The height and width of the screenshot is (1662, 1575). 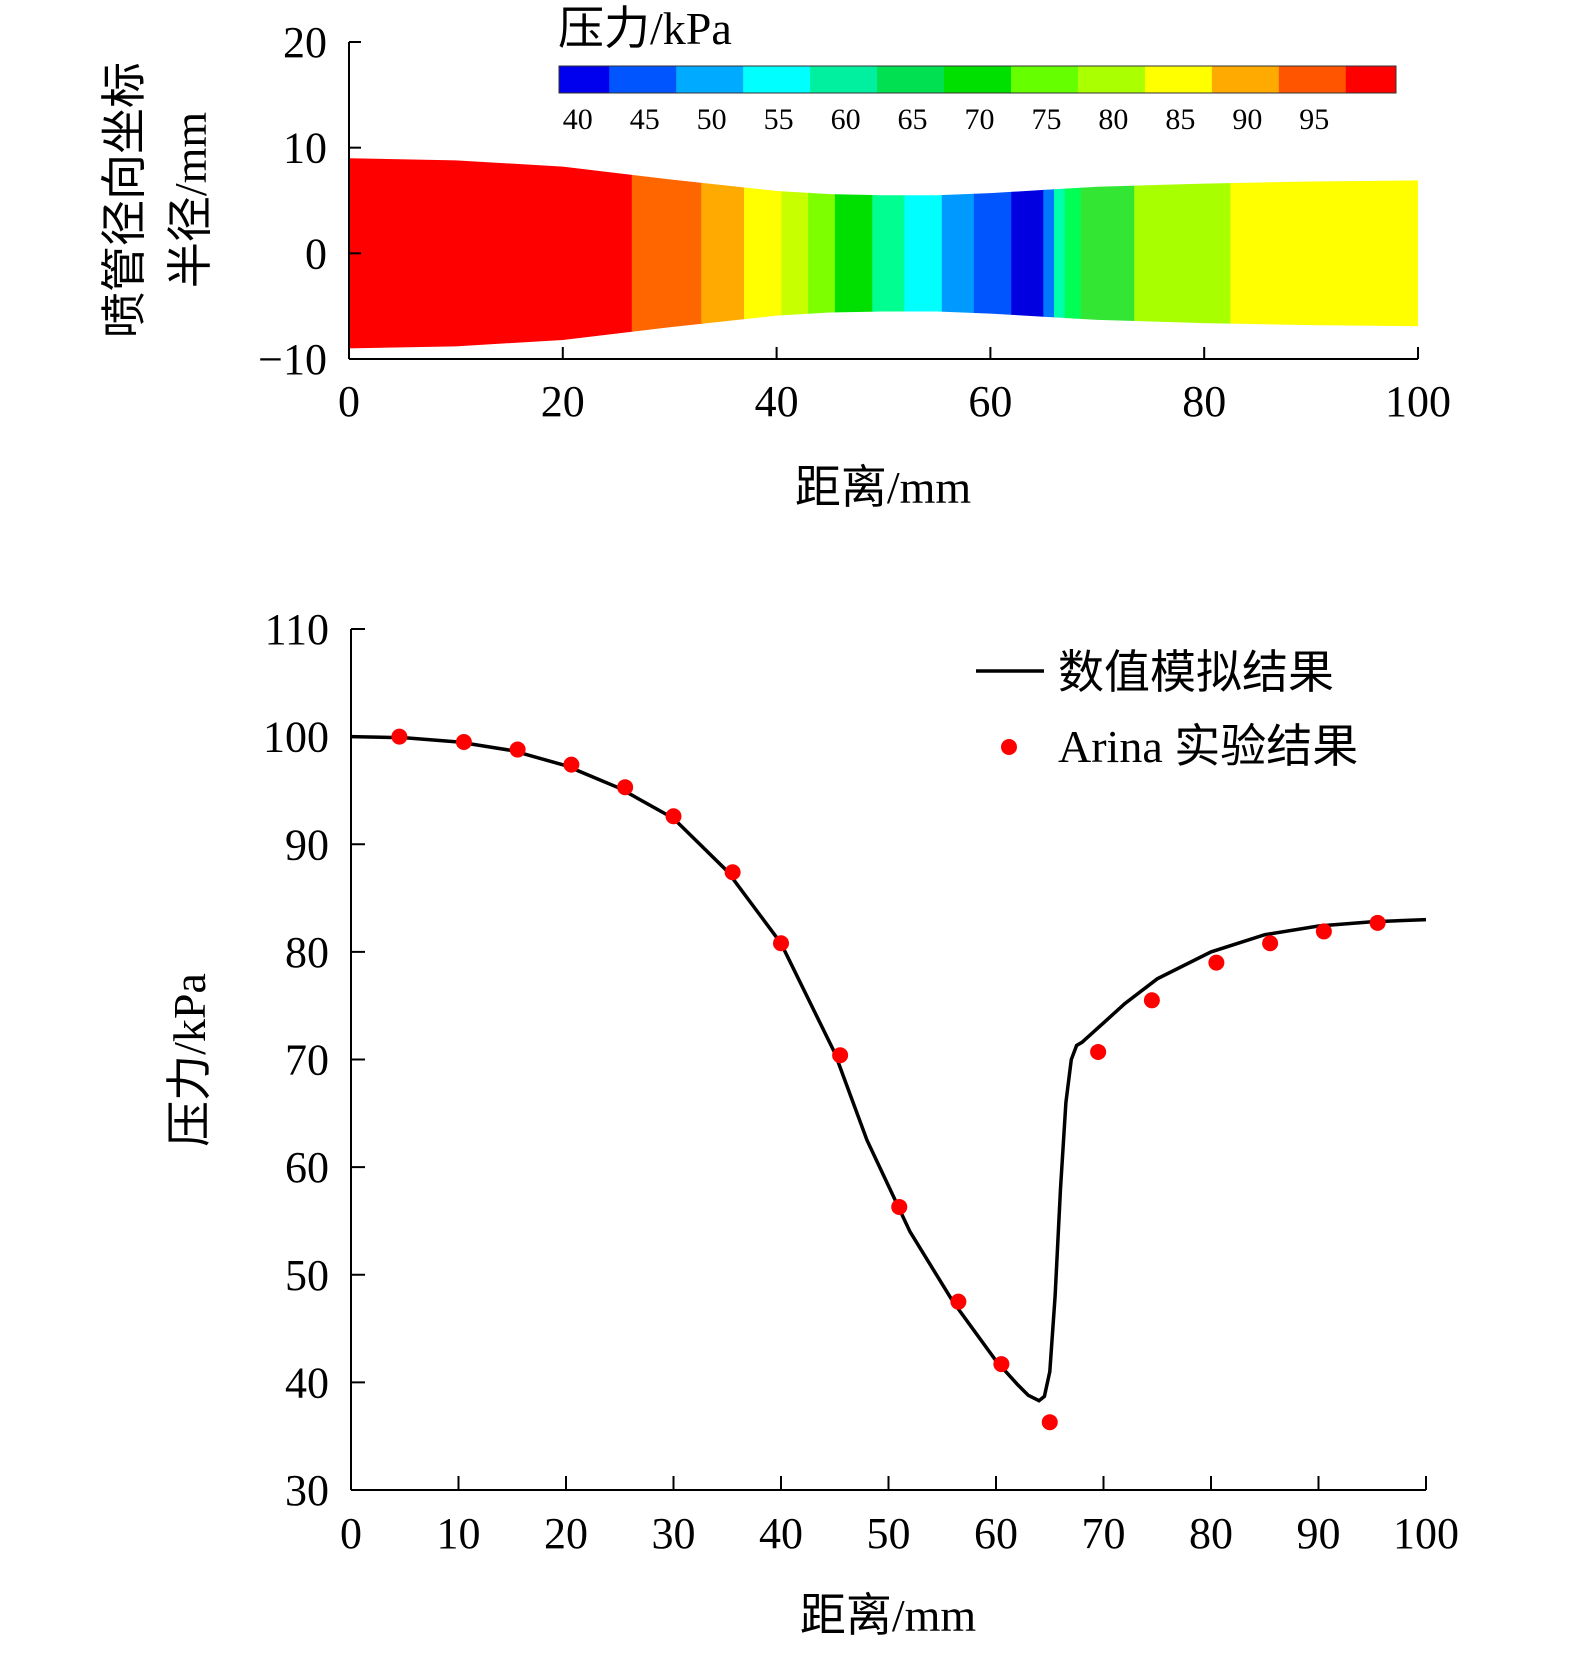 I want to click on pressure-y-tick-label: 110, so click(x=297, y=629).